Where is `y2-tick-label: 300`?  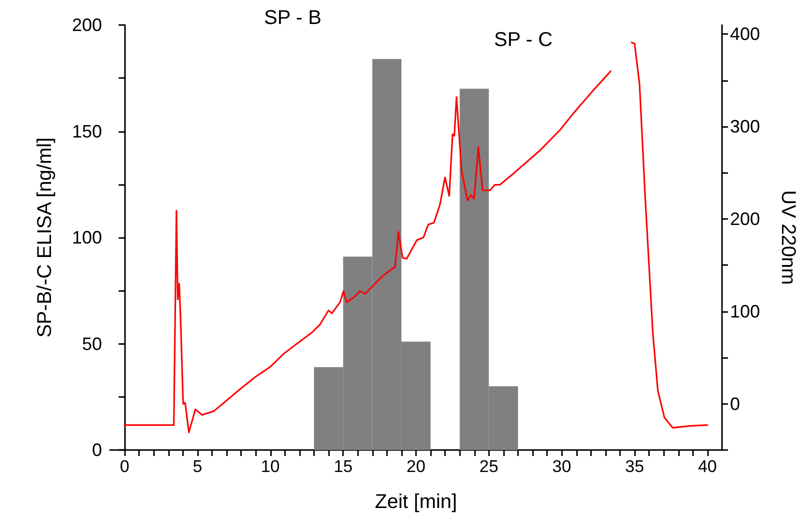
y2-tick-label: 300 is located at coordinates (745, 126).